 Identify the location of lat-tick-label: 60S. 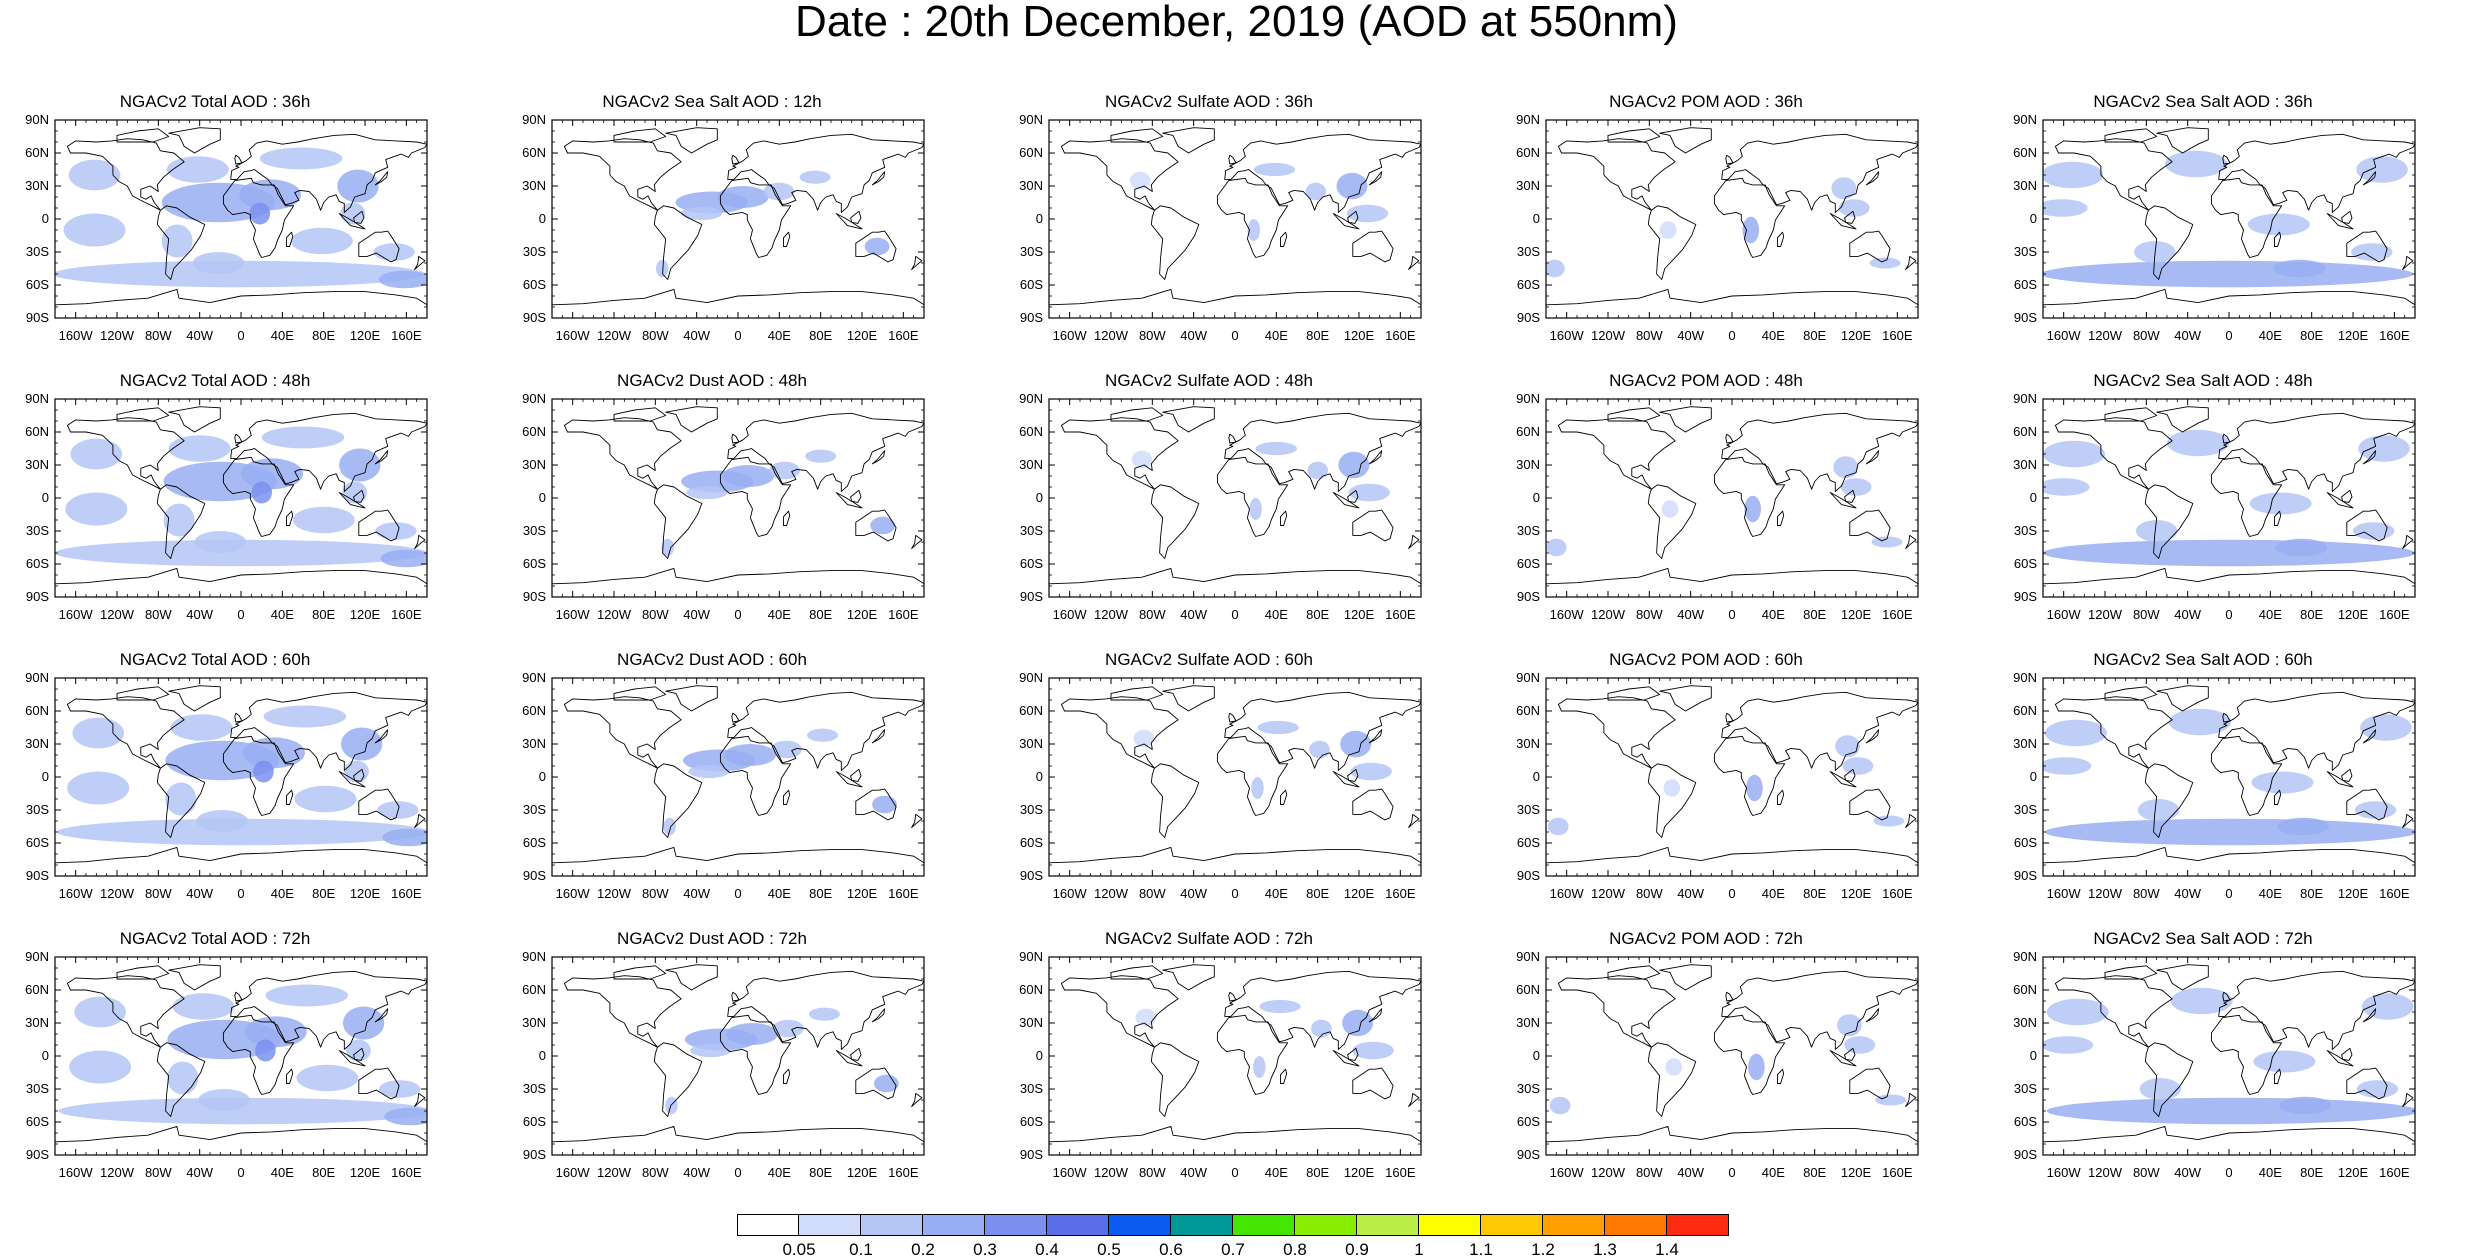
(1528, 842).